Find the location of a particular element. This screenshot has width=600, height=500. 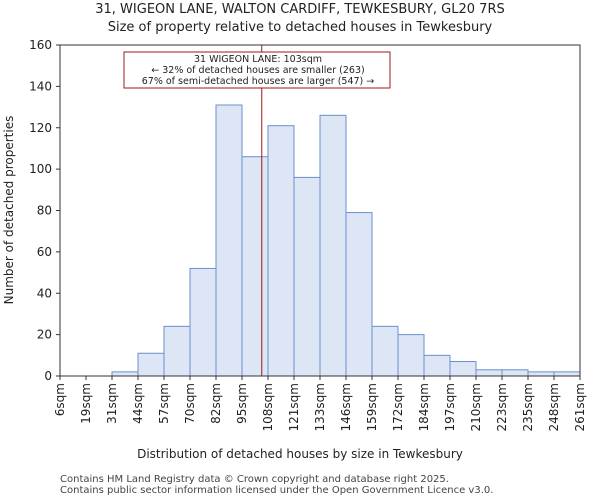

bar-210sqm is located at coordinates (489, 373).